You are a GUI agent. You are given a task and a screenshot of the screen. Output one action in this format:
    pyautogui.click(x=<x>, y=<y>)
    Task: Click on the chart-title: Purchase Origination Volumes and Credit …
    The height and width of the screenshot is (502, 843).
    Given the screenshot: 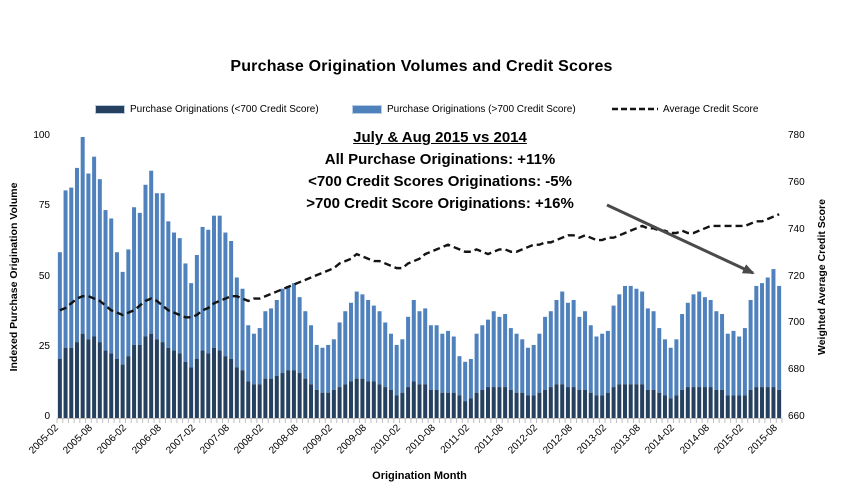 What is the action you would take?
    pyautogui.click(x=421, y=66)
    